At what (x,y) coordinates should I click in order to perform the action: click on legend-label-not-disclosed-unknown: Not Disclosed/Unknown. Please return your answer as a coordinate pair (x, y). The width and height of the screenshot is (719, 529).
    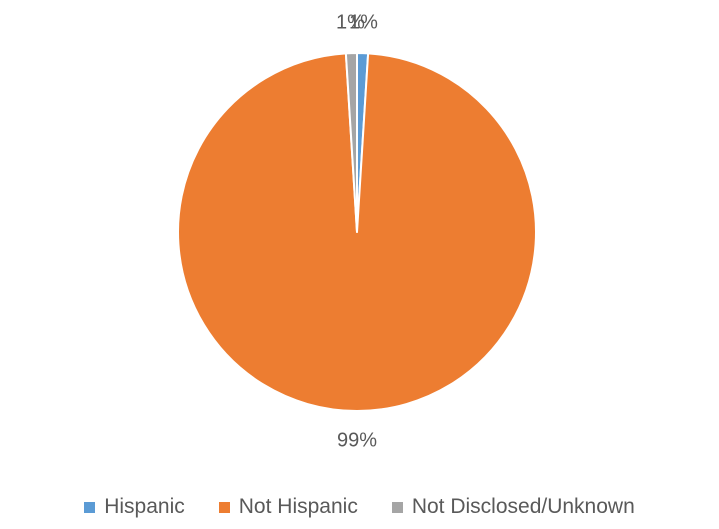
    Looking at the image, I should click on (523, 506).